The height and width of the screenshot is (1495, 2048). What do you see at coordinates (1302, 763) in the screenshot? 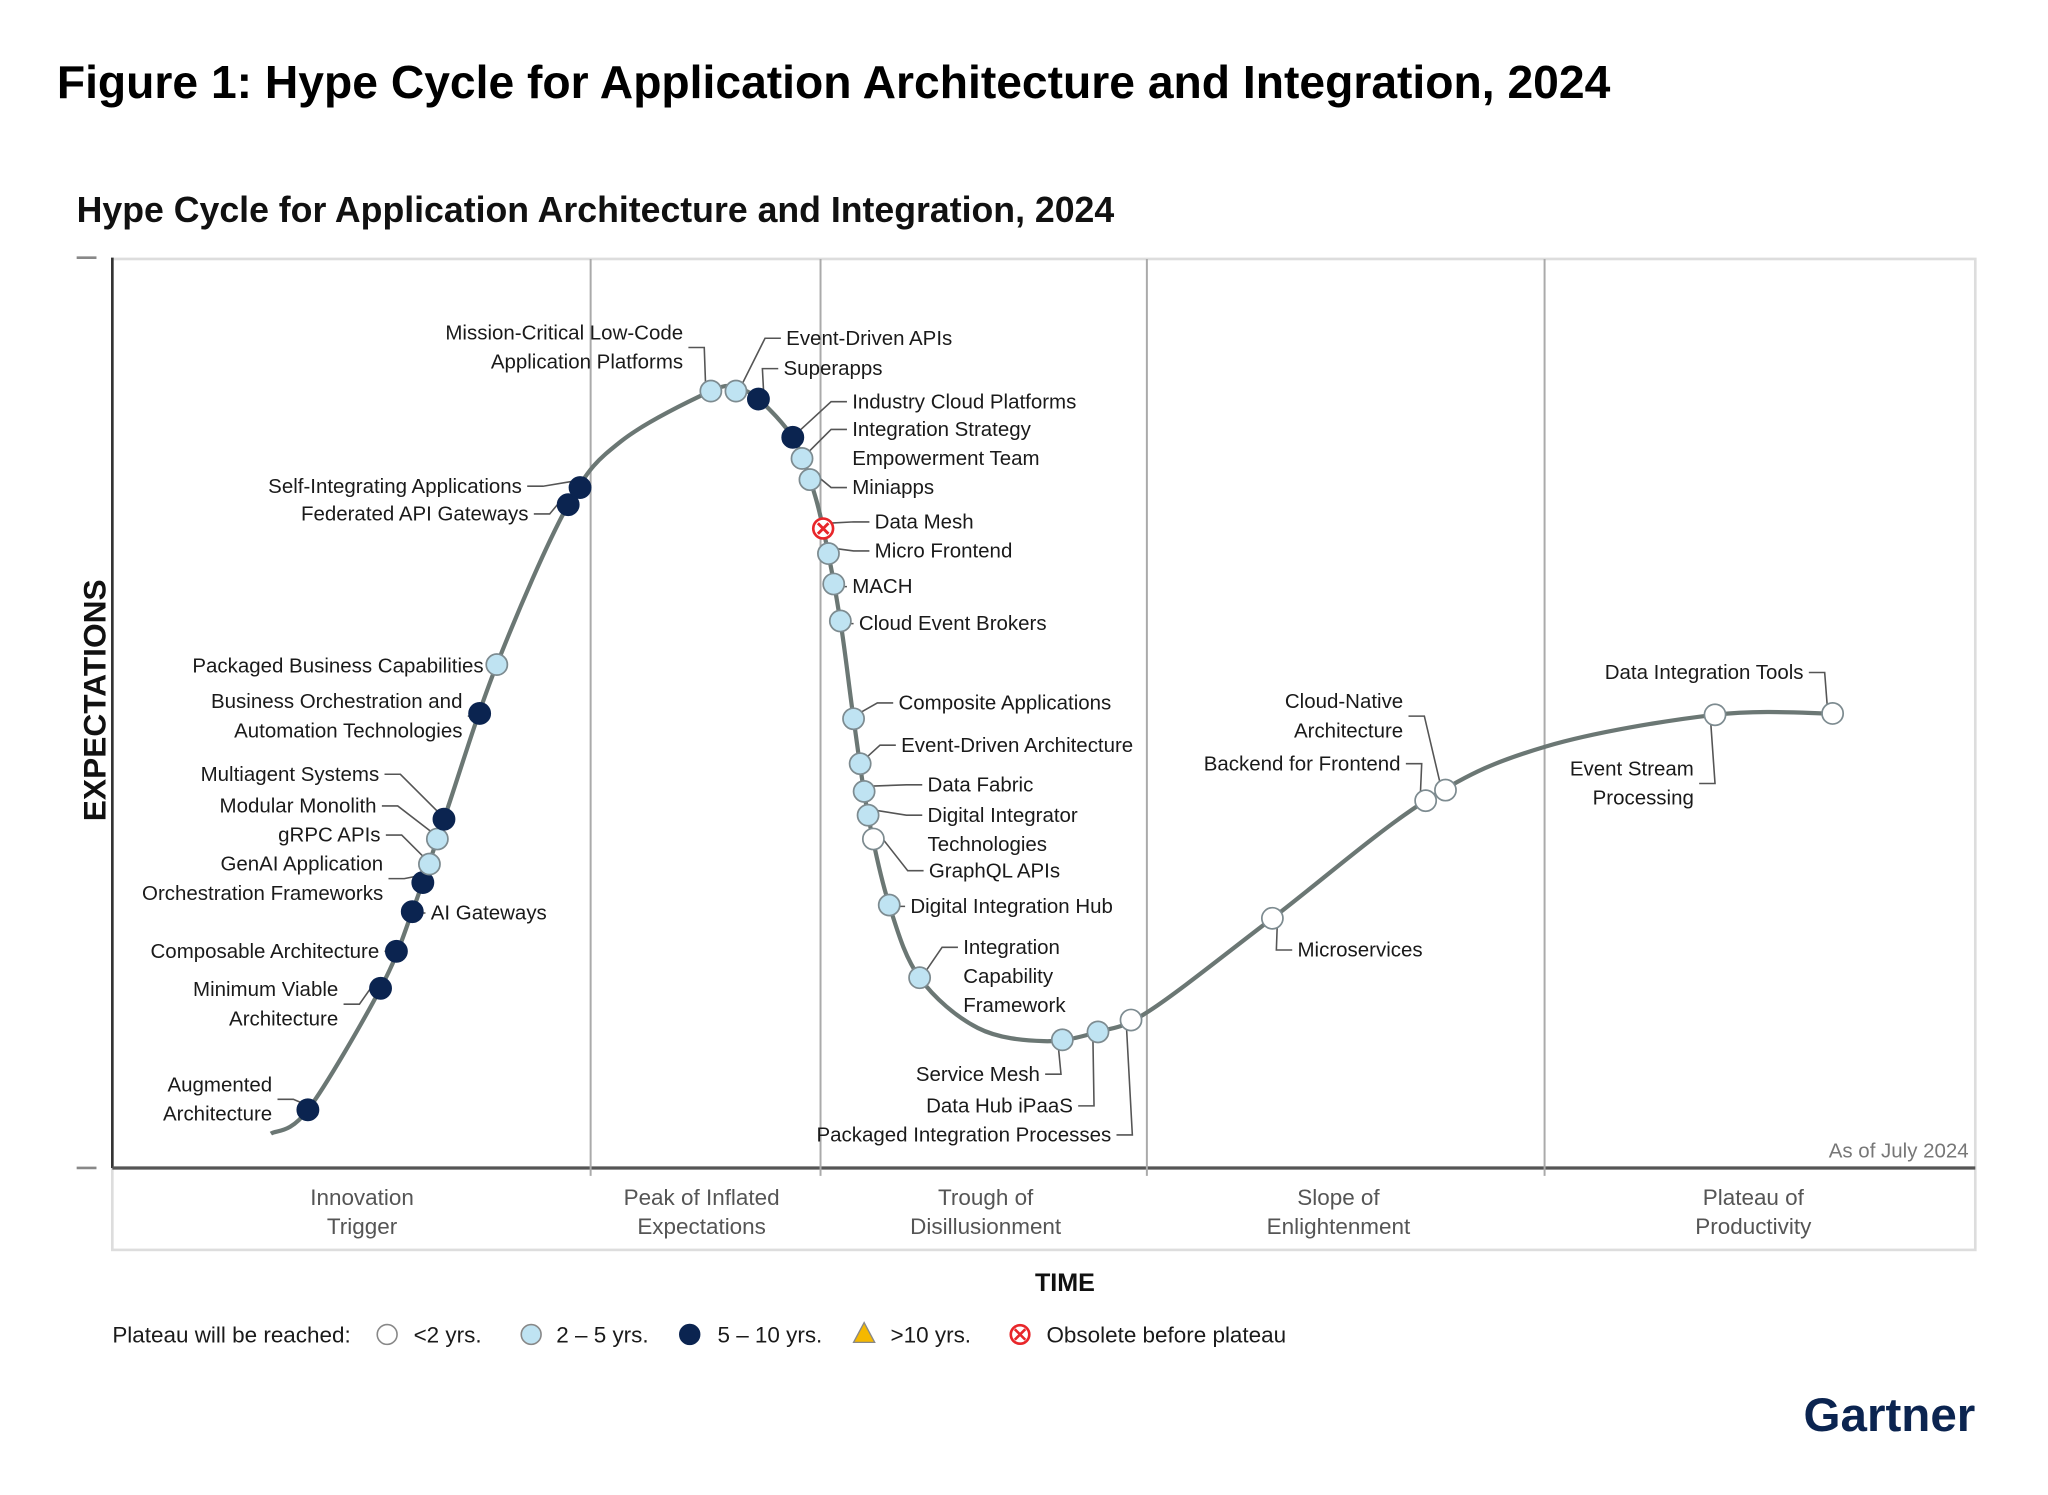
I see `technology-label: Backend for Frontend` at bounding box center [1302, 763].